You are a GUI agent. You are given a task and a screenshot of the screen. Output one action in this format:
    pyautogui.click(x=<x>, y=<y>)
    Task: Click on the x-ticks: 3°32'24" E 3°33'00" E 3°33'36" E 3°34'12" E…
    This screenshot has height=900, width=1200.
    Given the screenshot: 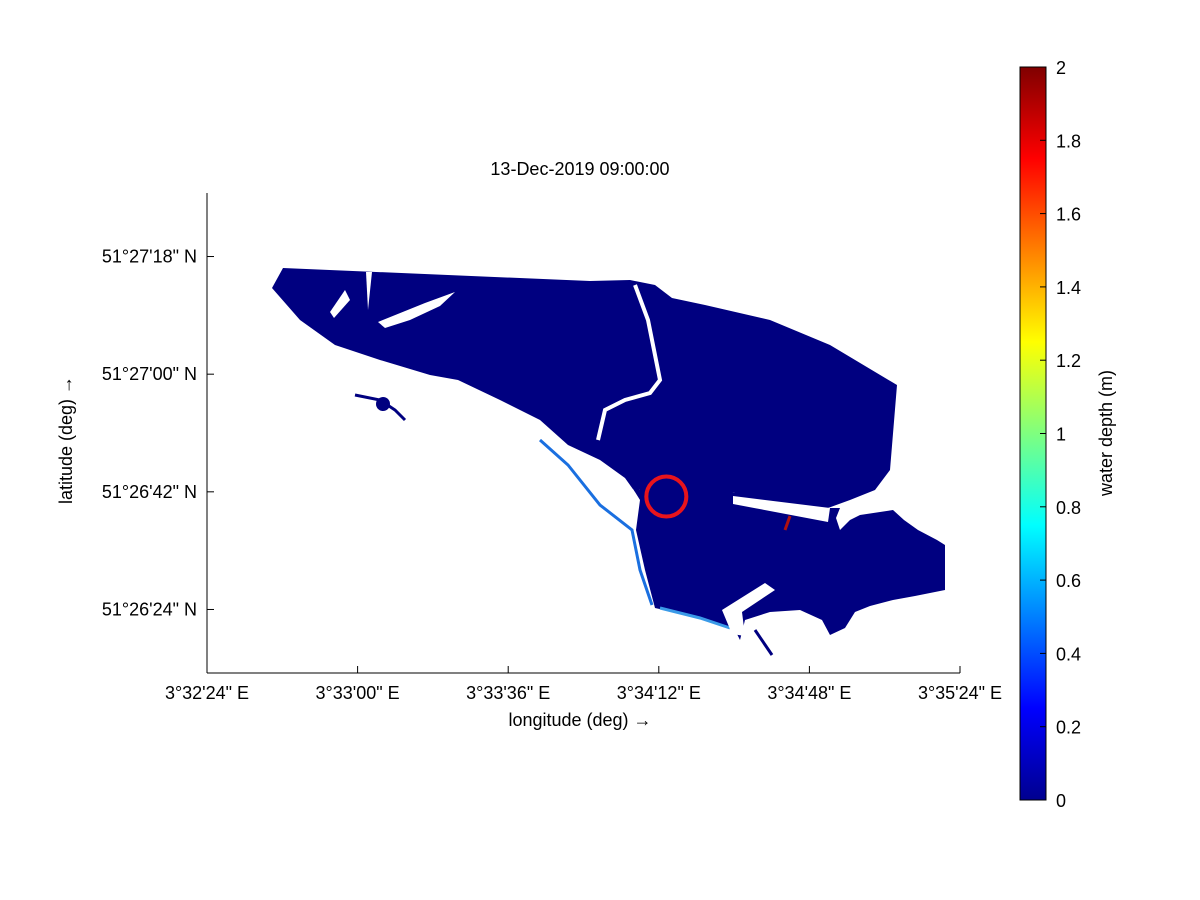 What is the action you would take?
    pyautogui.click(x=583, y=684)
    